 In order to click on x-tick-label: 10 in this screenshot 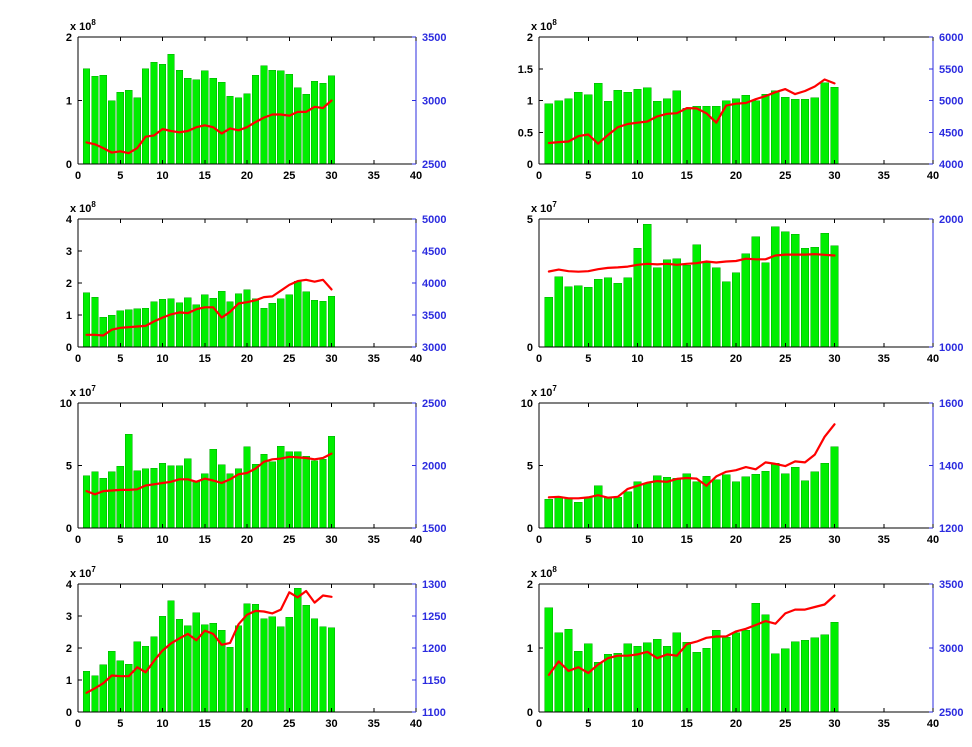, I will do `click(162, 176)`.